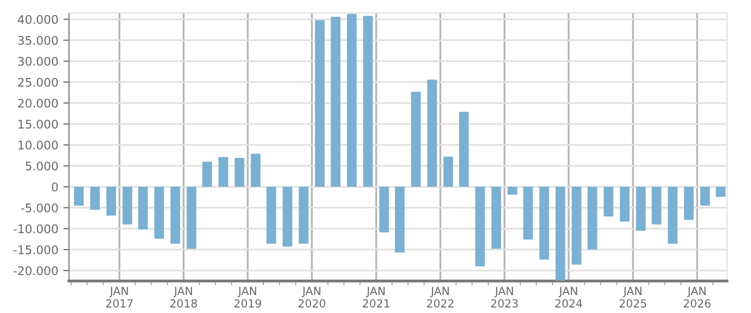  I want to click on x-tick-label: JAN 2023, so click(504, 297).